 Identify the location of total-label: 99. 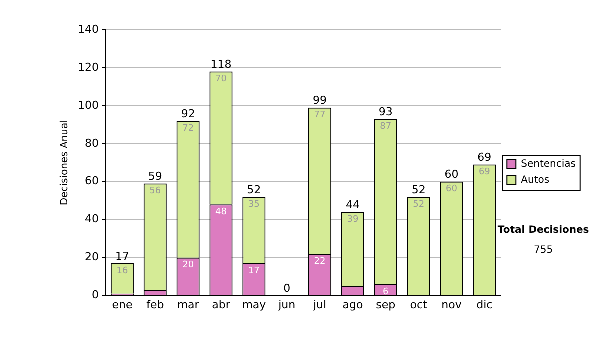
(320, 101).